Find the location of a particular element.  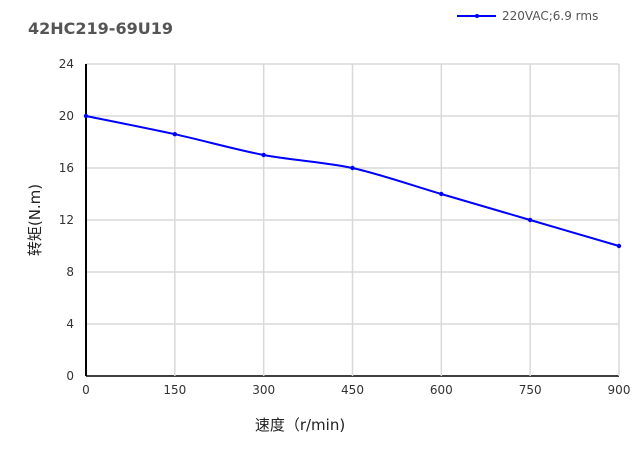

legend-label: 220VAC;6.9 rms is located at coordinates (550, 16).